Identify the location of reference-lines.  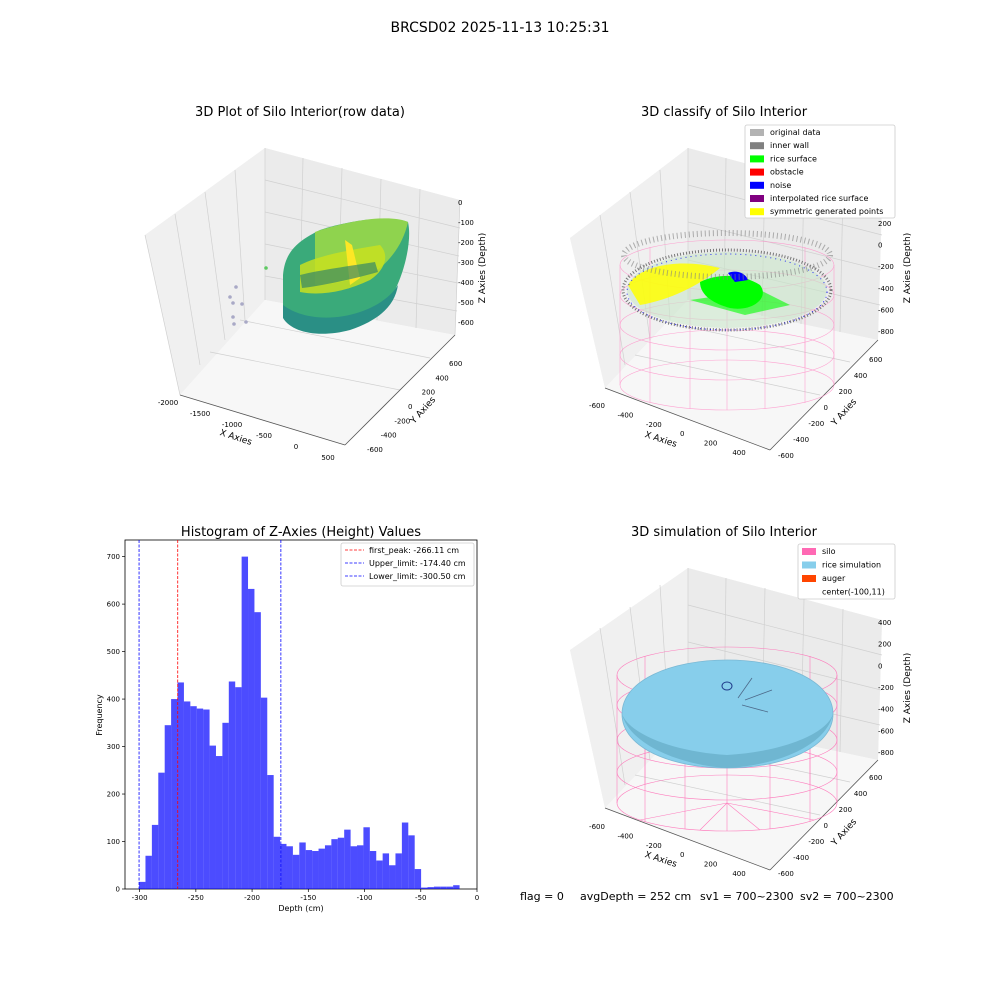
(210, 714).